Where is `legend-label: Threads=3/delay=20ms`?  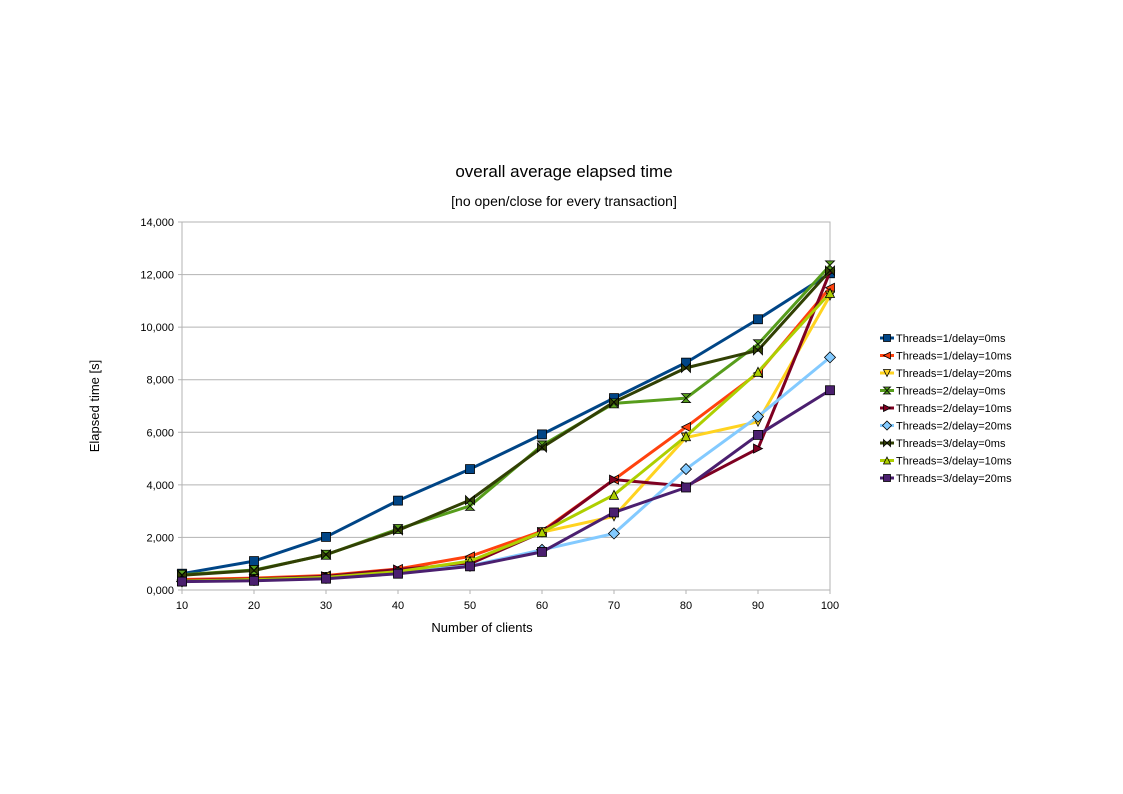 legend-label: Threads=3/delay=20ms is located at coordinates (954, 479).